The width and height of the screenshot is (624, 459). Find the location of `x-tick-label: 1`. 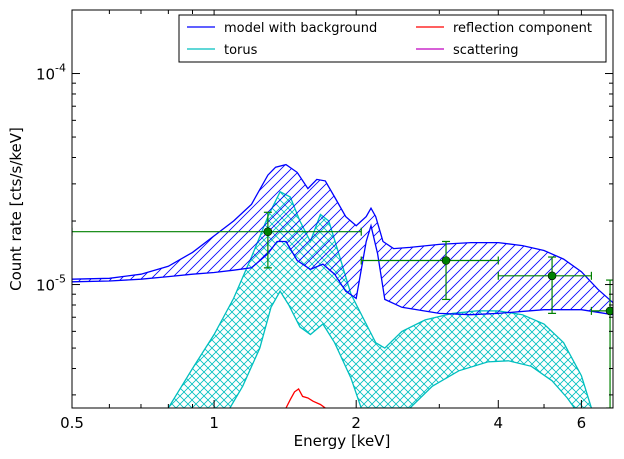

x-tick-label: 1 is located at coordinates (214, 423).